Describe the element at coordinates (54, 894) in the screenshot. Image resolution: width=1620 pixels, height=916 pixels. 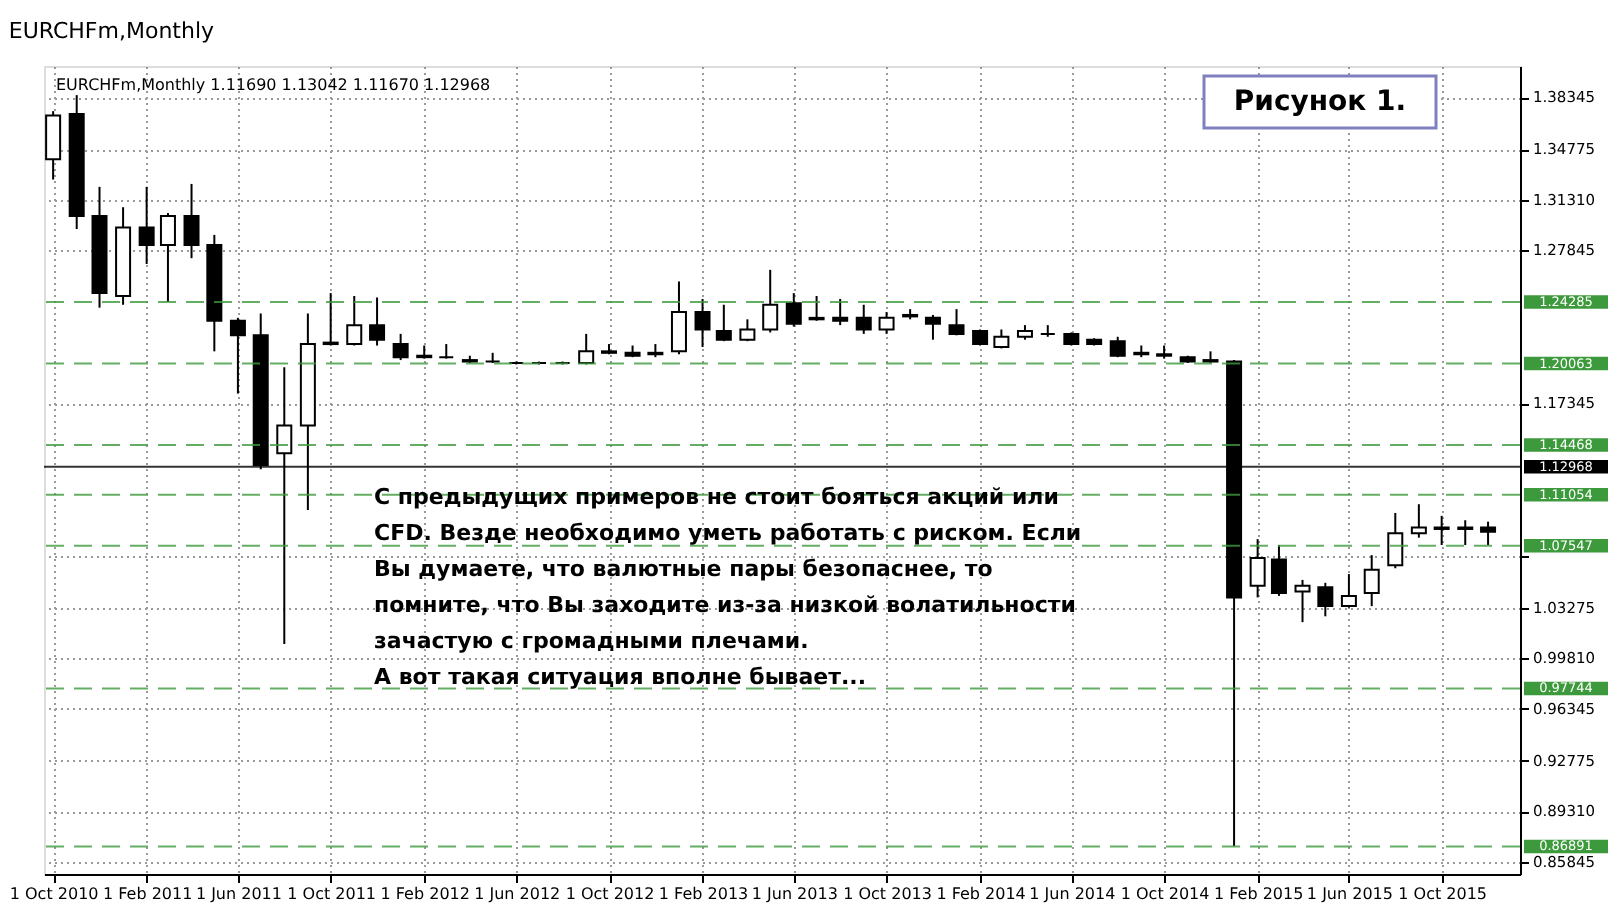
I see `x-tick-label: 1 Oct 2010` at that location.